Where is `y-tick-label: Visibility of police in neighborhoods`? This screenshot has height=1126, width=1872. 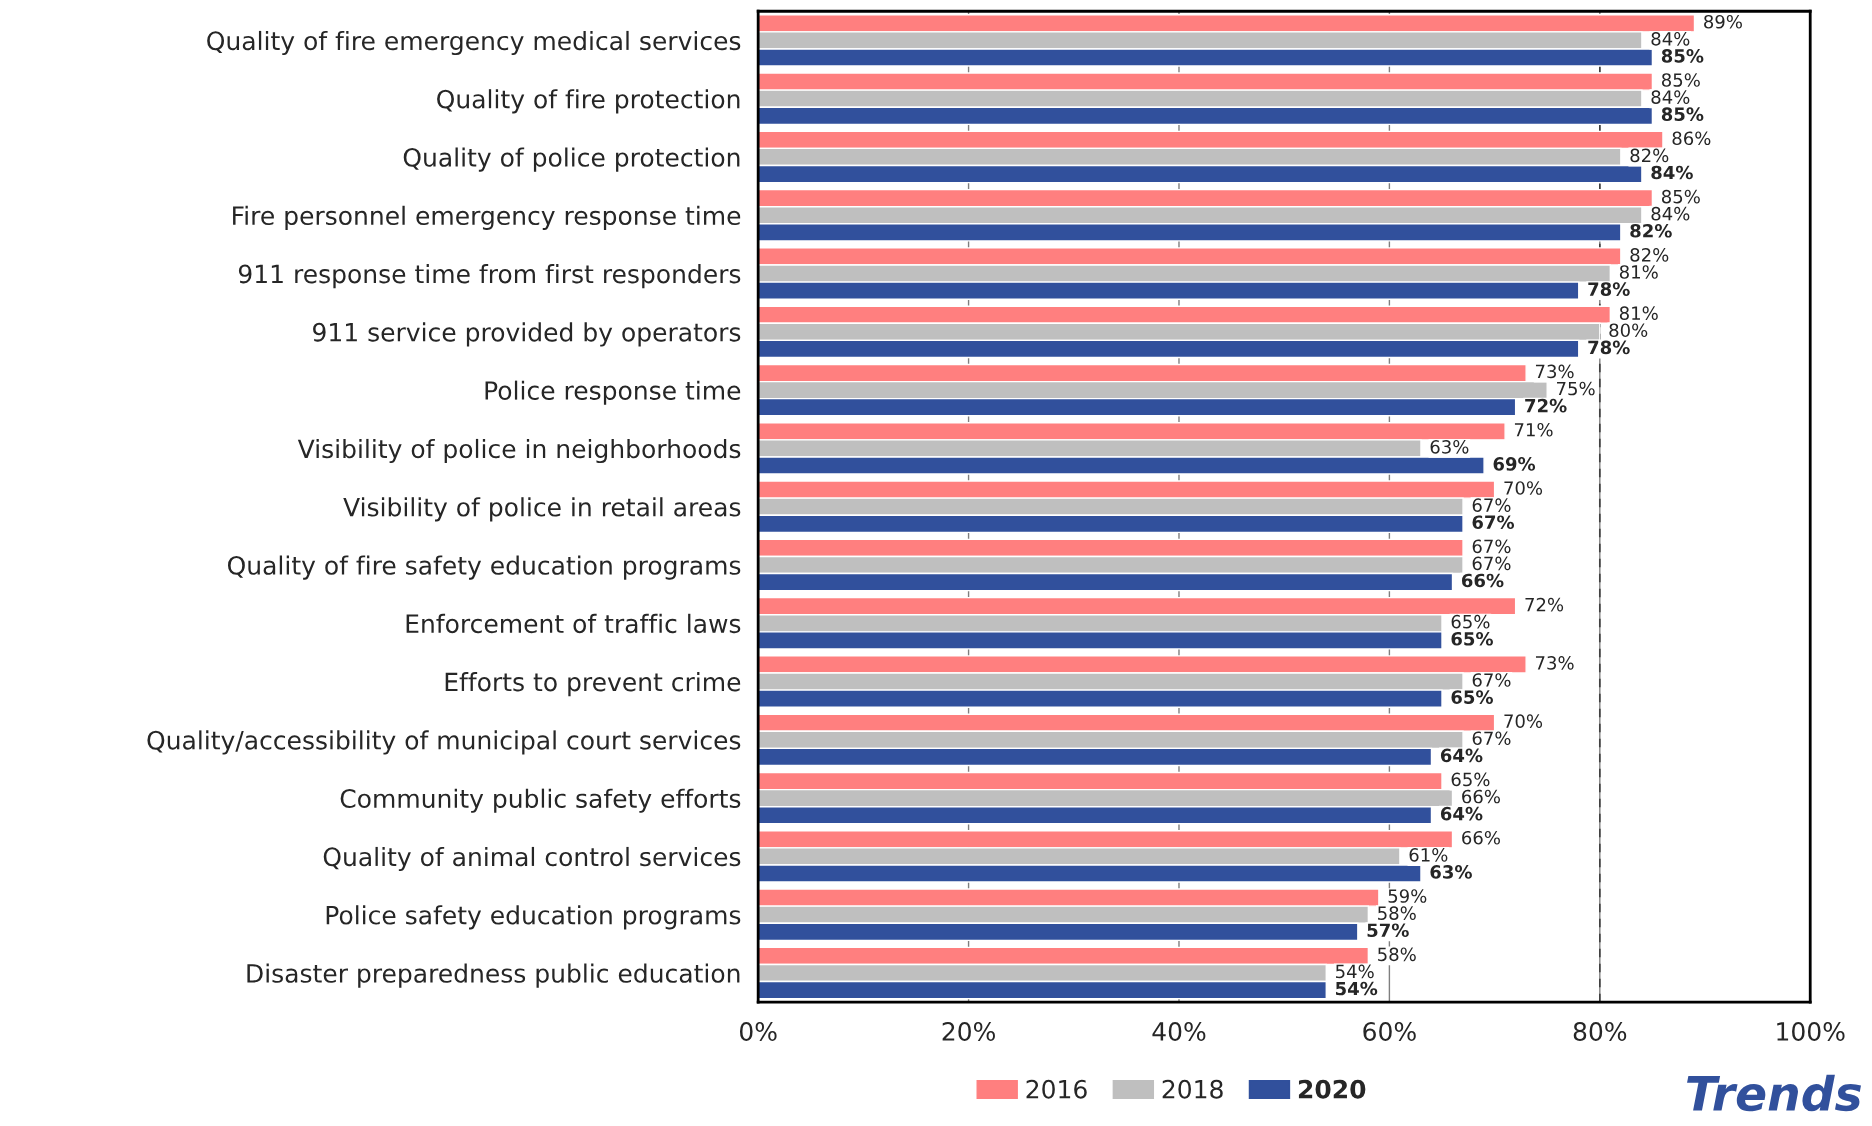 y-tick-label: Visibility of police in neighborhoods is located at coordinates (519, 451).